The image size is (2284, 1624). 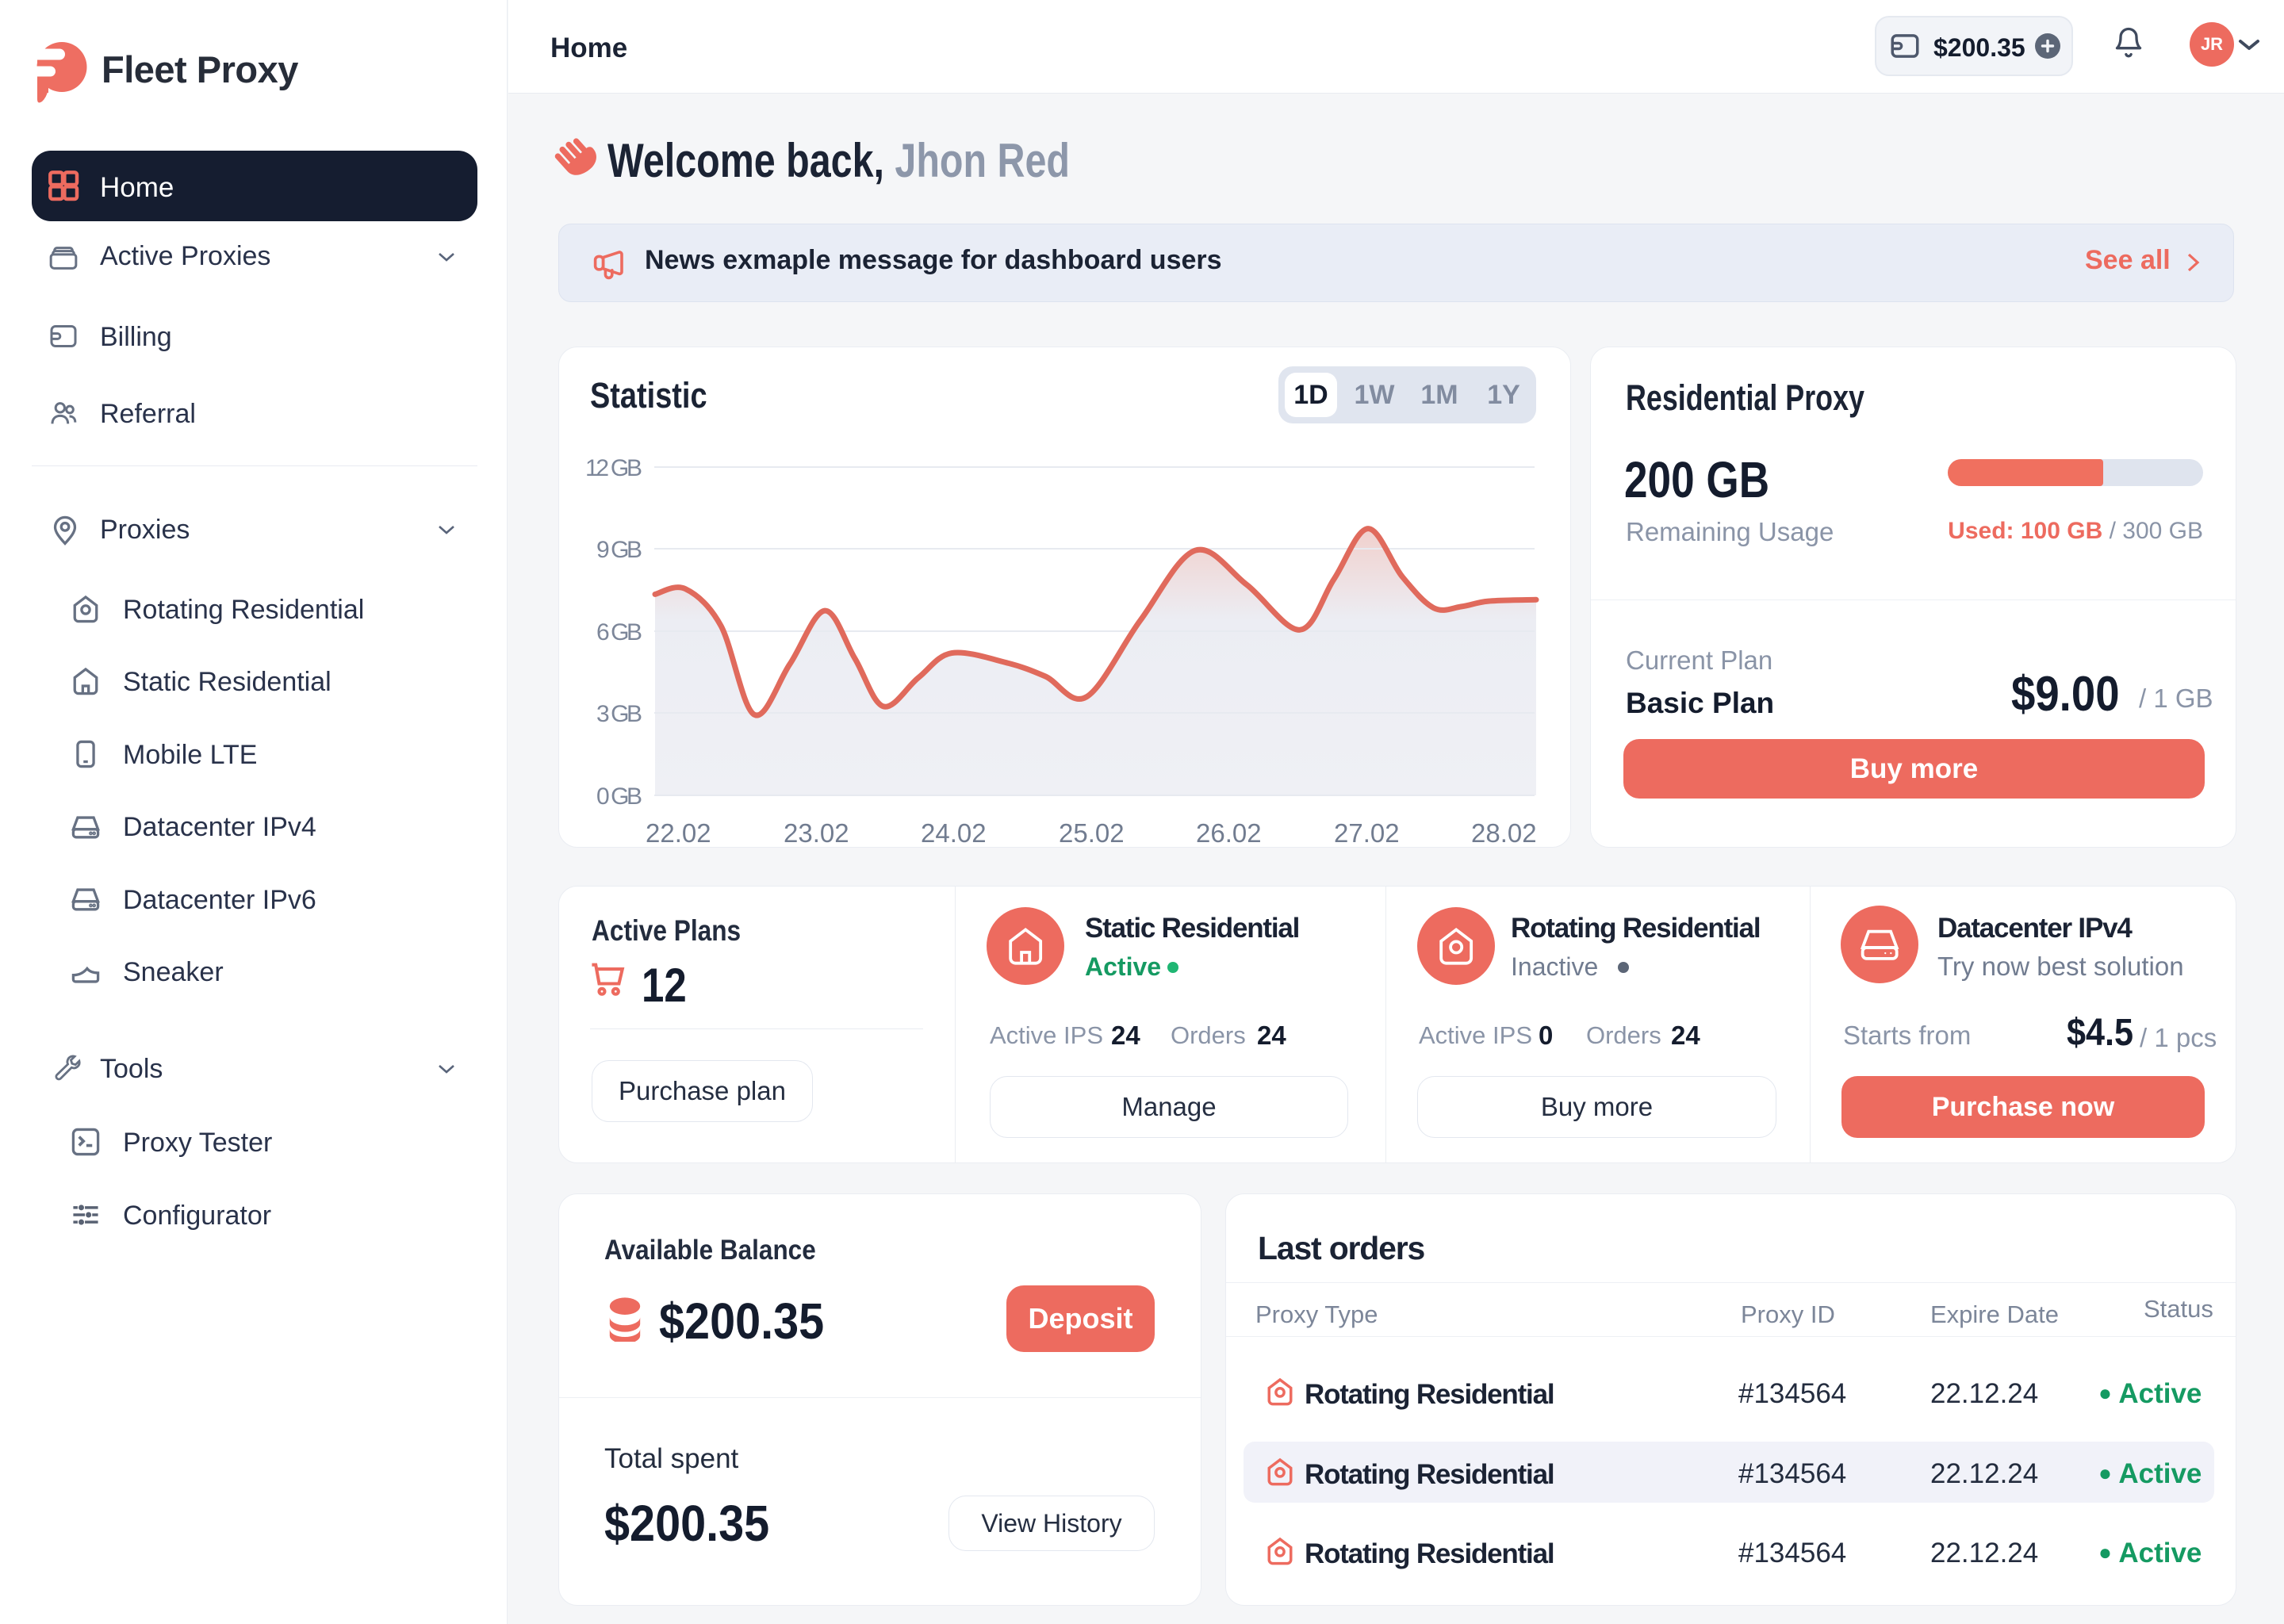 What do you see at coordinates (1504, 833) in the screenshot?
I see `svg-text: 28.02` at bounding box center [1504, 833].